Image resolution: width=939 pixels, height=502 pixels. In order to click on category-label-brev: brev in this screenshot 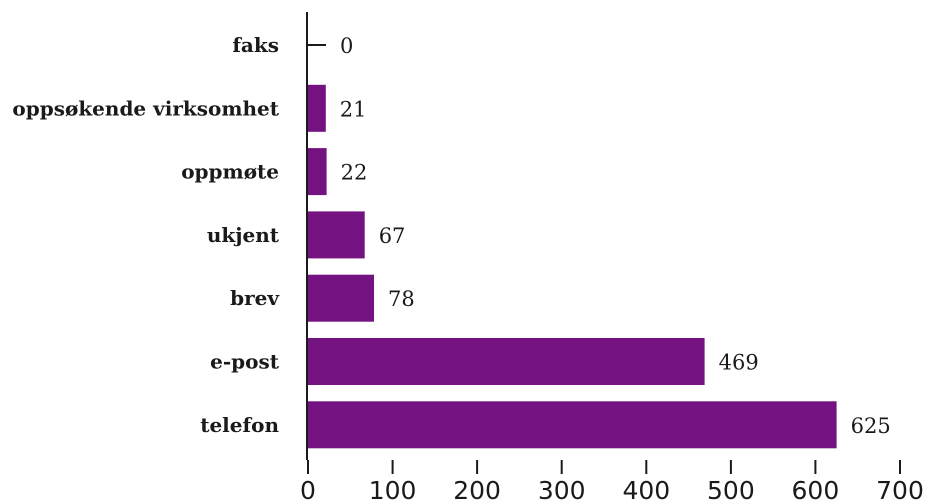, I will do `click(255, 298)`.